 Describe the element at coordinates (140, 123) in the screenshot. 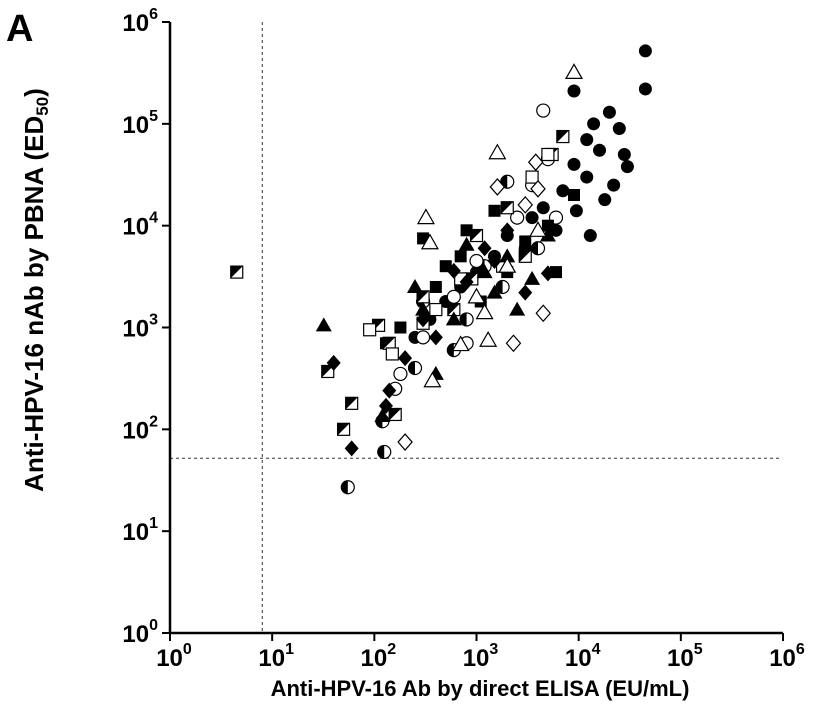

I see `y-tick-label: 10⁵` at that location.